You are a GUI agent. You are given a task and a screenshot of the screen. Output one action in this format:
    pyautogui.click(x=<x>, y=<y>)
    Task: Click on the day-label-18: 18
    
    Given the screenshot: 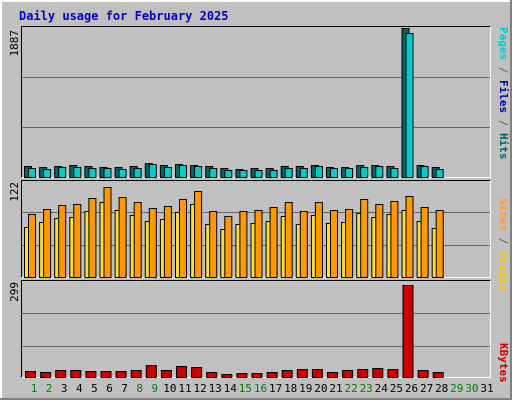 What is the action you would take?
    pyautogui.click(x=290, y=388)
    